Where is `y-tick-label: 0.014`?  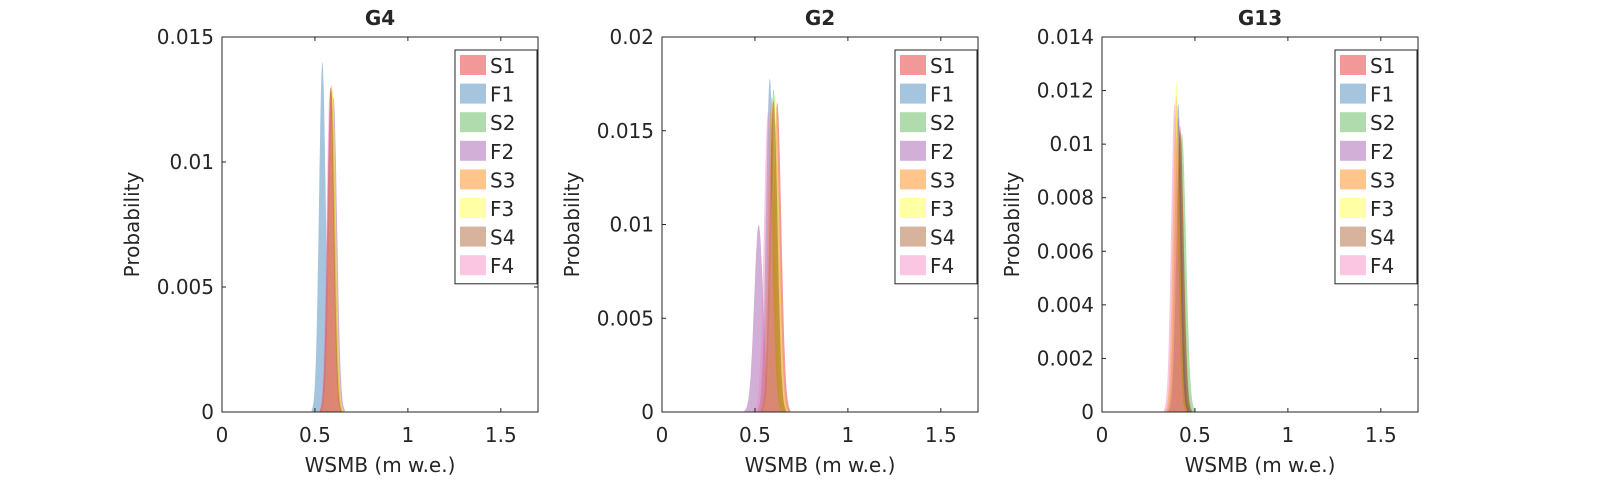
y-tick-label: 0.014 is located at coordinates (1065, 37).